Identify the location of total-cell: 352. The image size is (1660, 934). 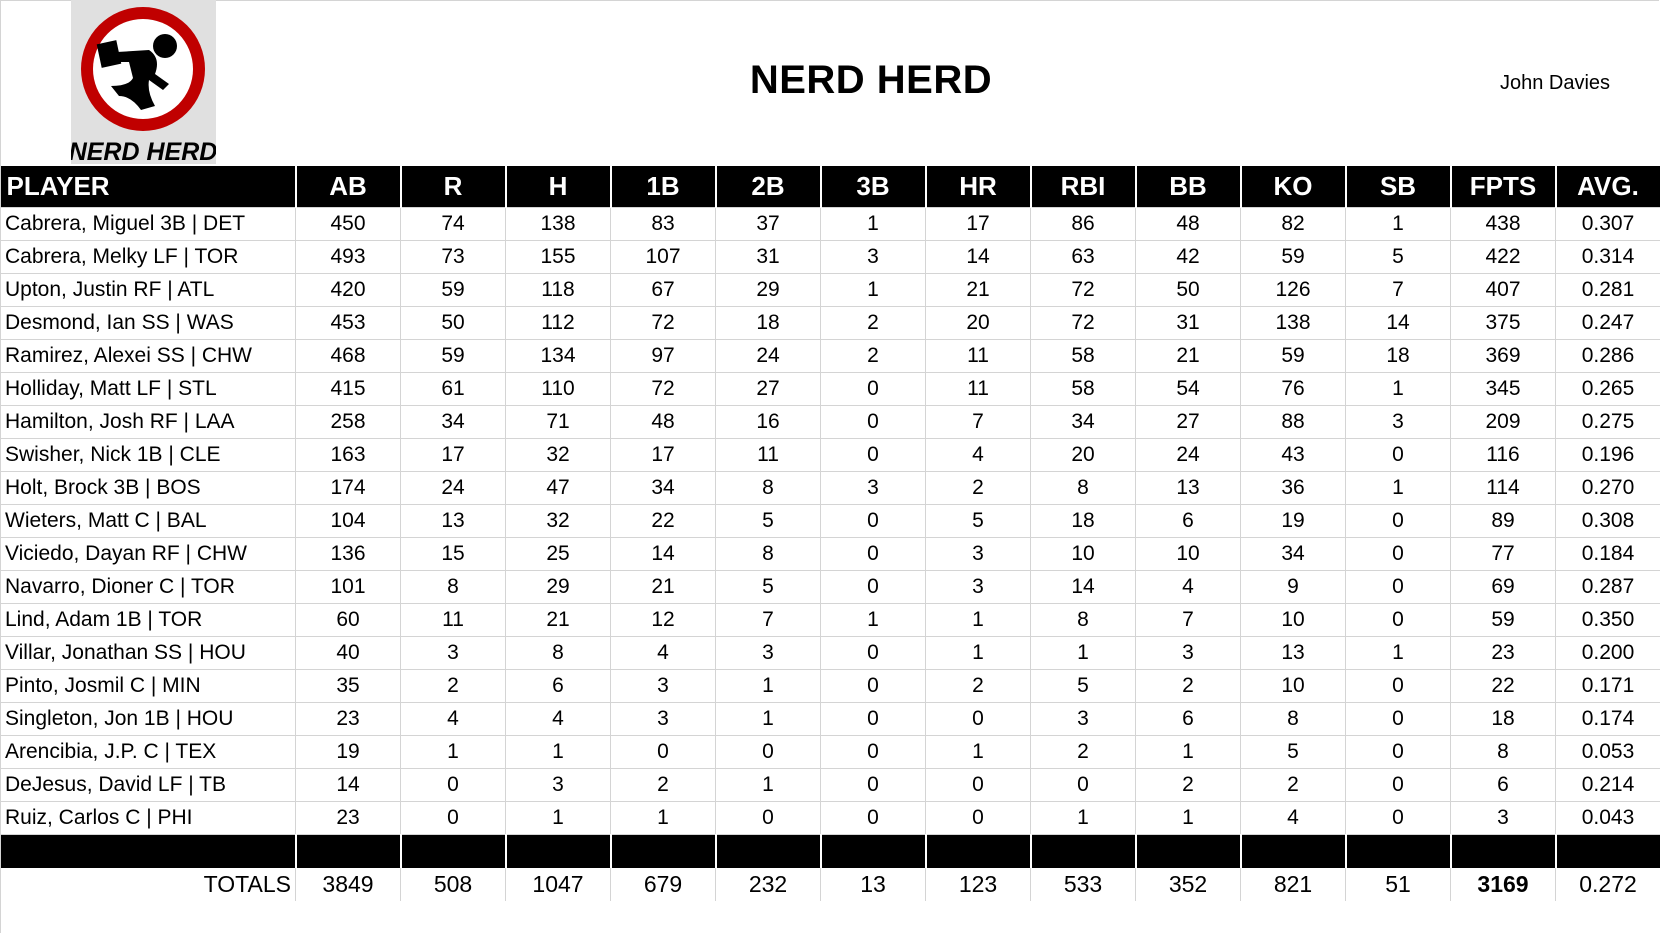
(1188, 884).